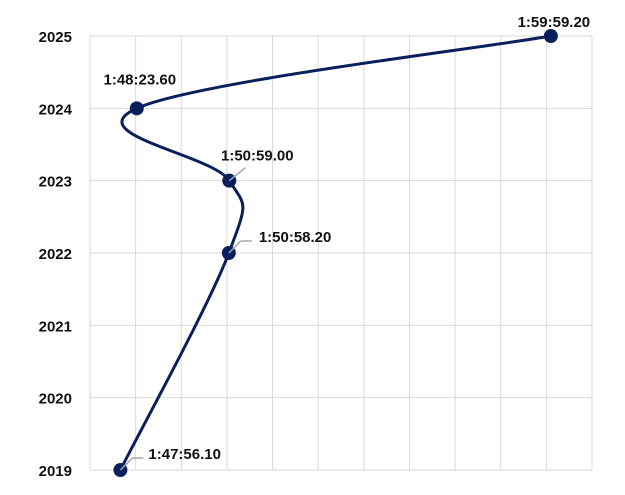 This screenshot has height=495, width=625. What do you see at coordinates (55, 182) in the screenshot?
I see `y-tick-label: 2023` at bounding box center [55, 182].